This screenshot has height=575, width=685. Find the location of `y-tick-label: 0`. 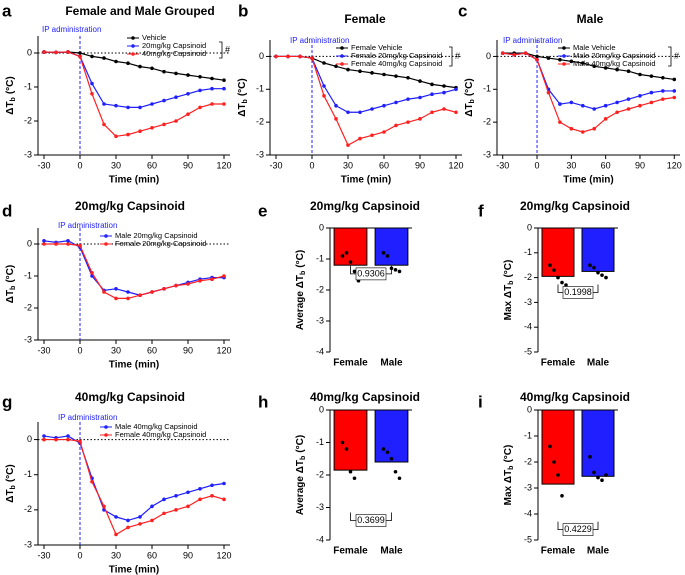

y-tick-label: 0 is located at coordinates (29, 243).